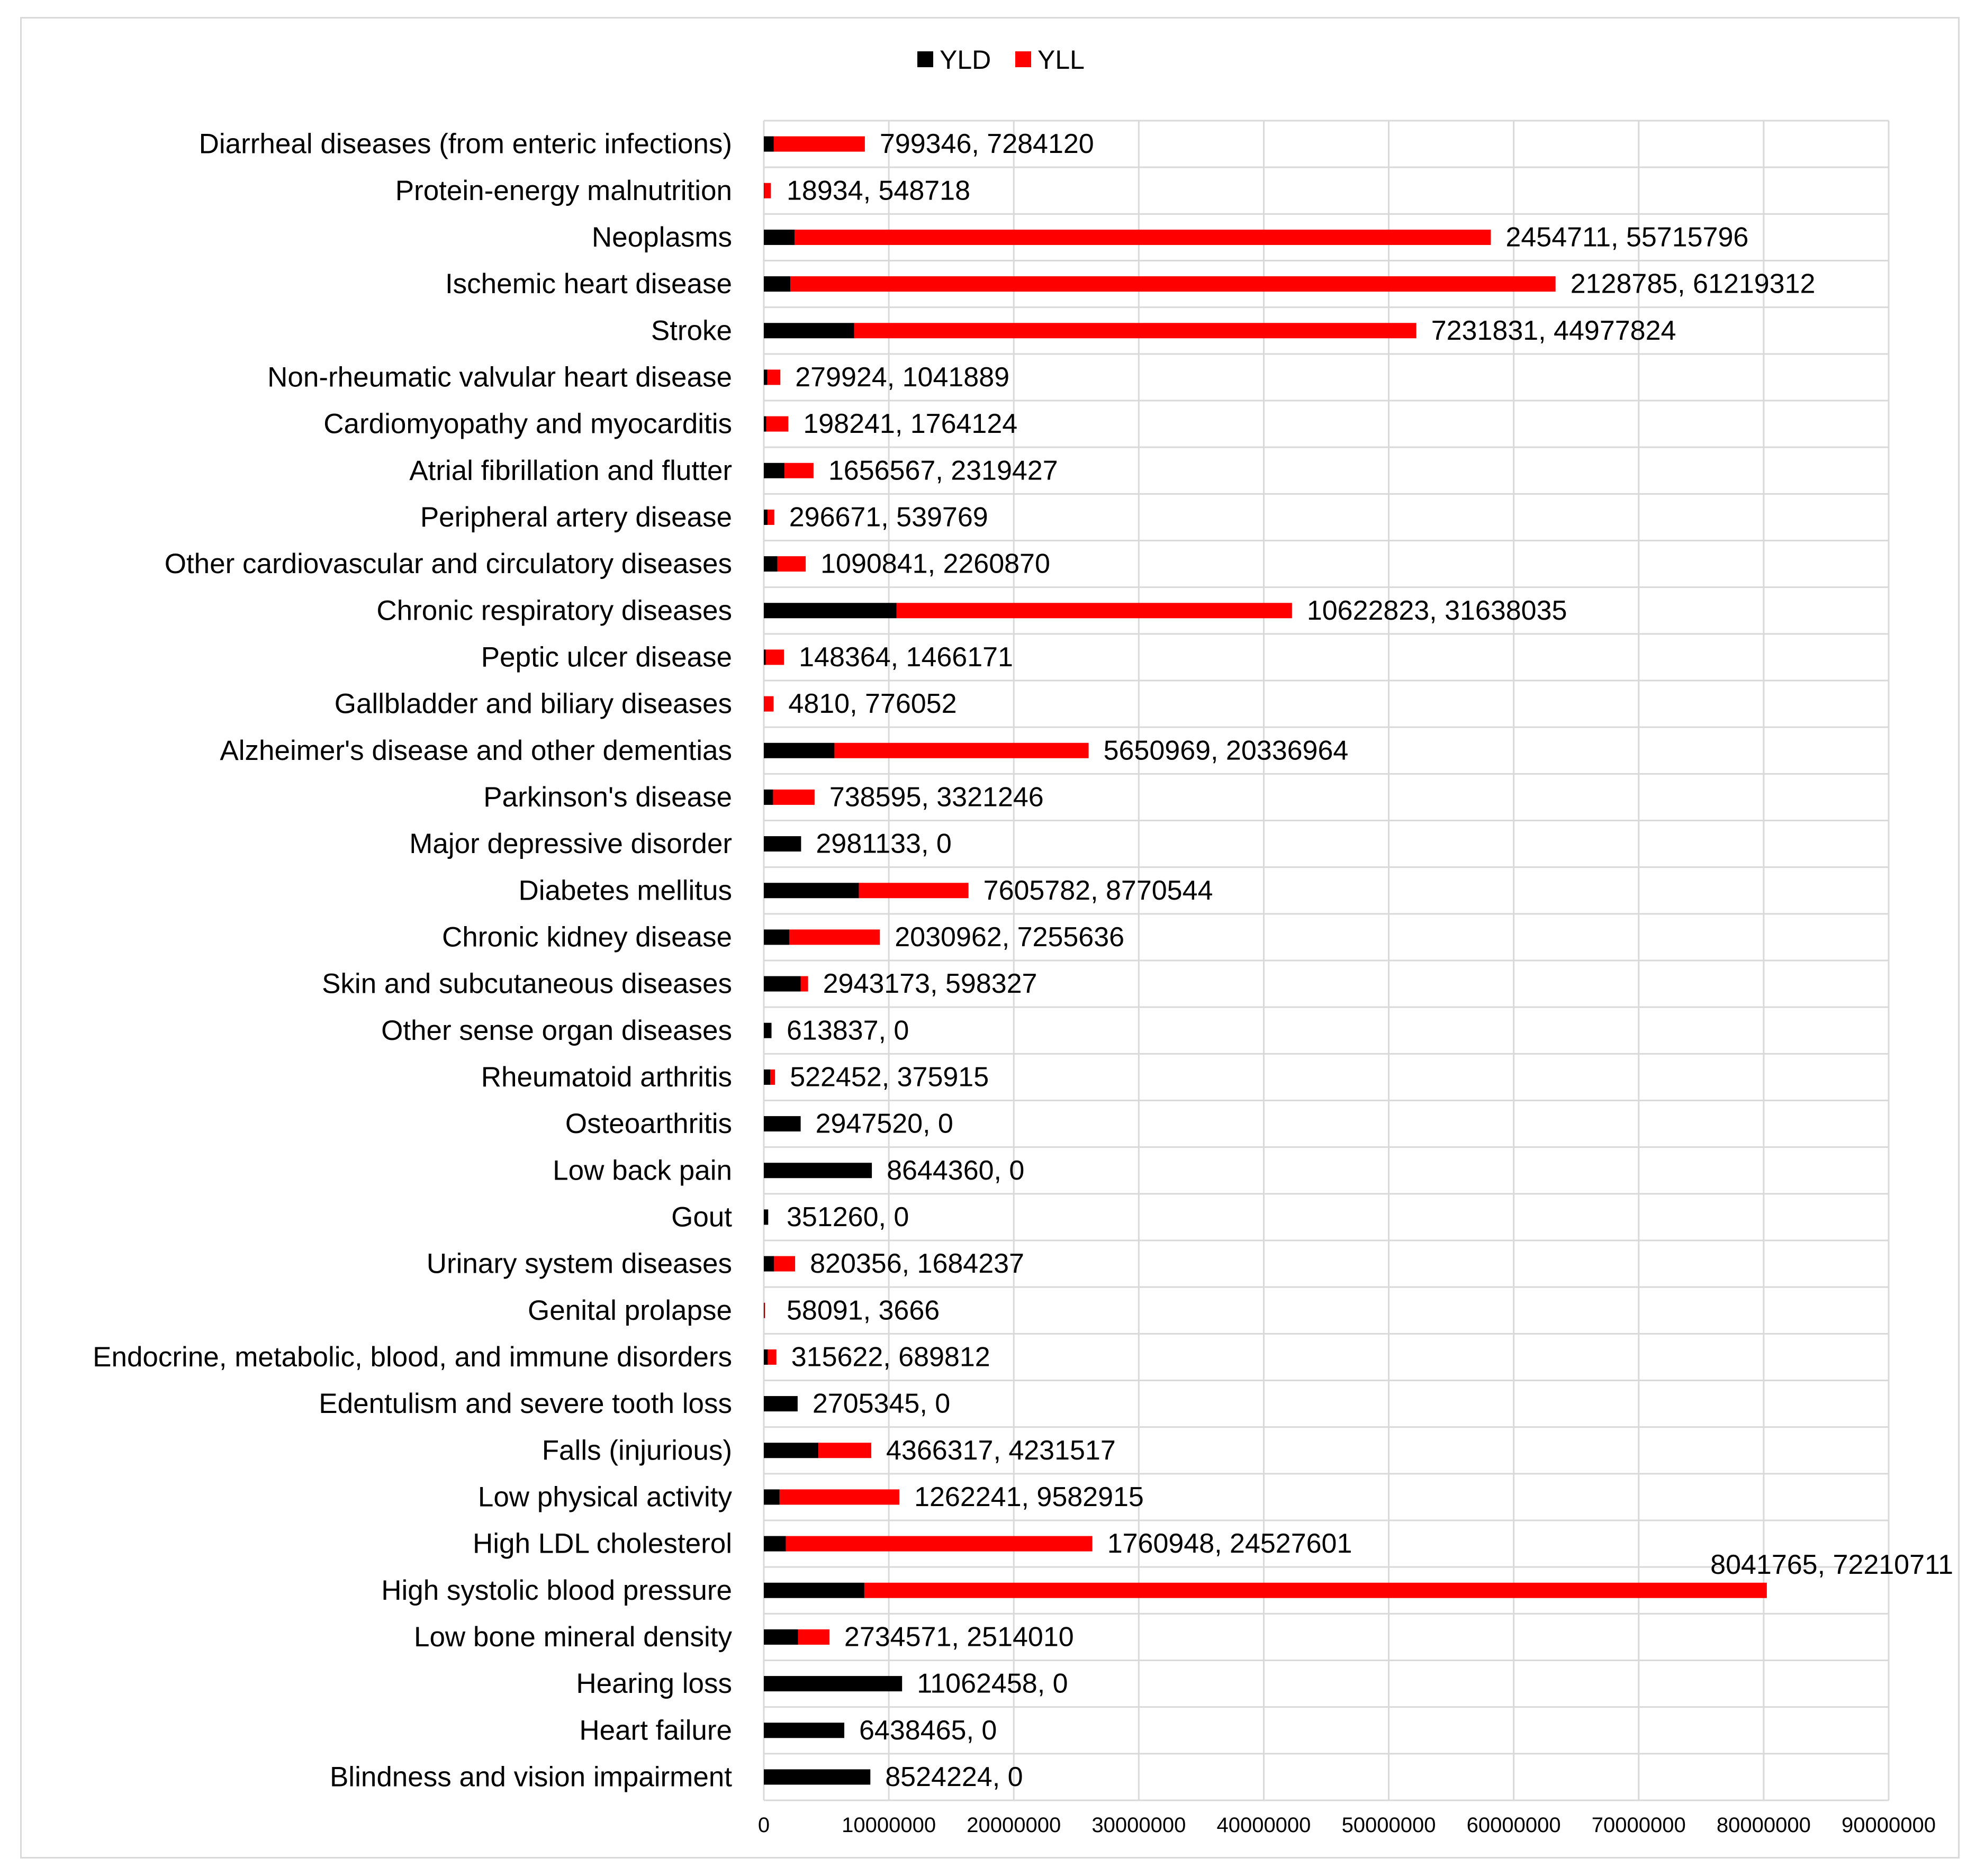 Image resolution: width=1985 pixels, height=1876 pixels. Describe the element at coordinates (1514, 1825) in the screenshot. I see `x-tick-label: 60000000` at that location.